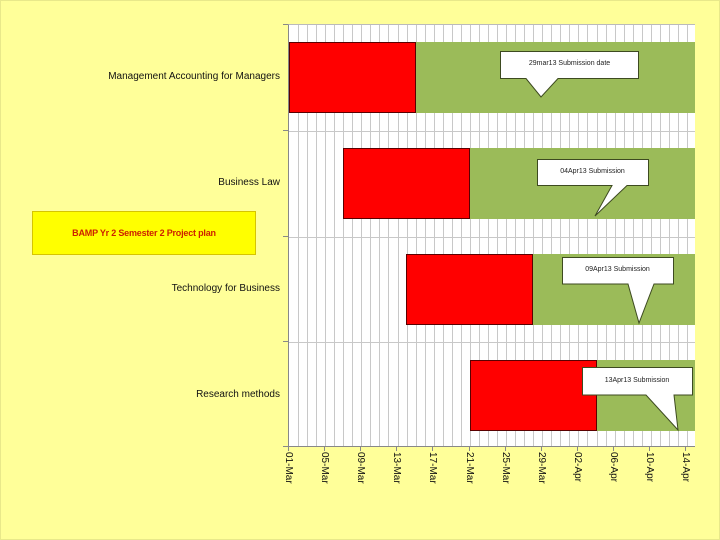  I want to click on task-bar-research-methods, so click(533, 395).